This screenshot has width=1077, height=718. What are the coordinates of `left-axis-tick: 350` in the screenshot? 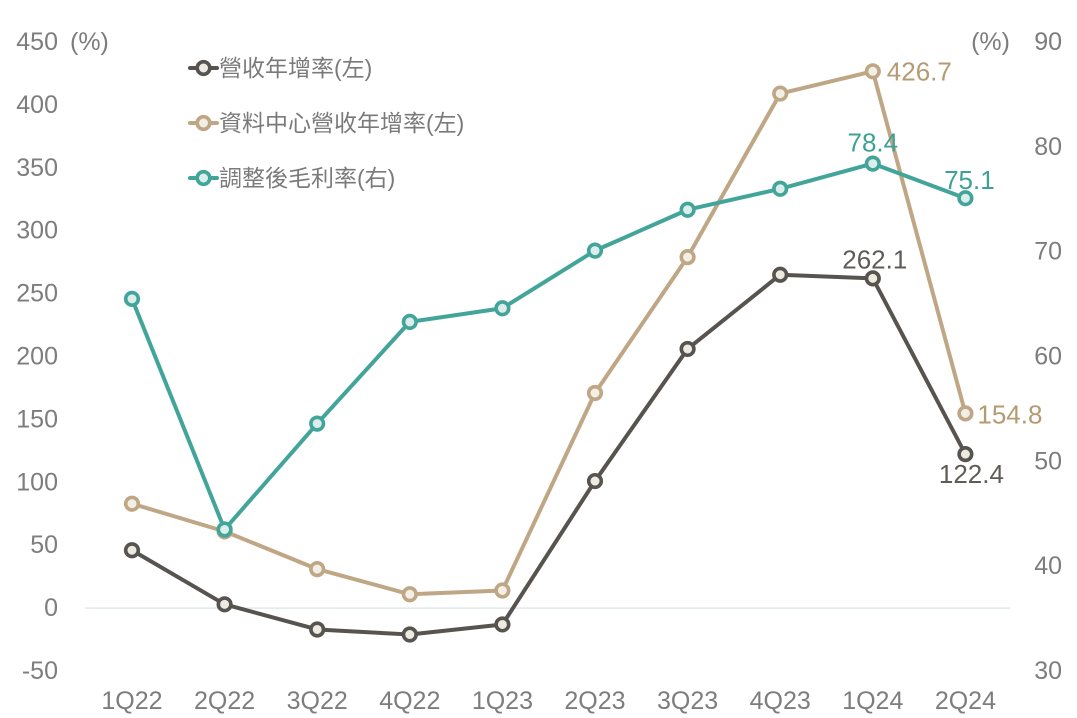 It's located at (37, 168).